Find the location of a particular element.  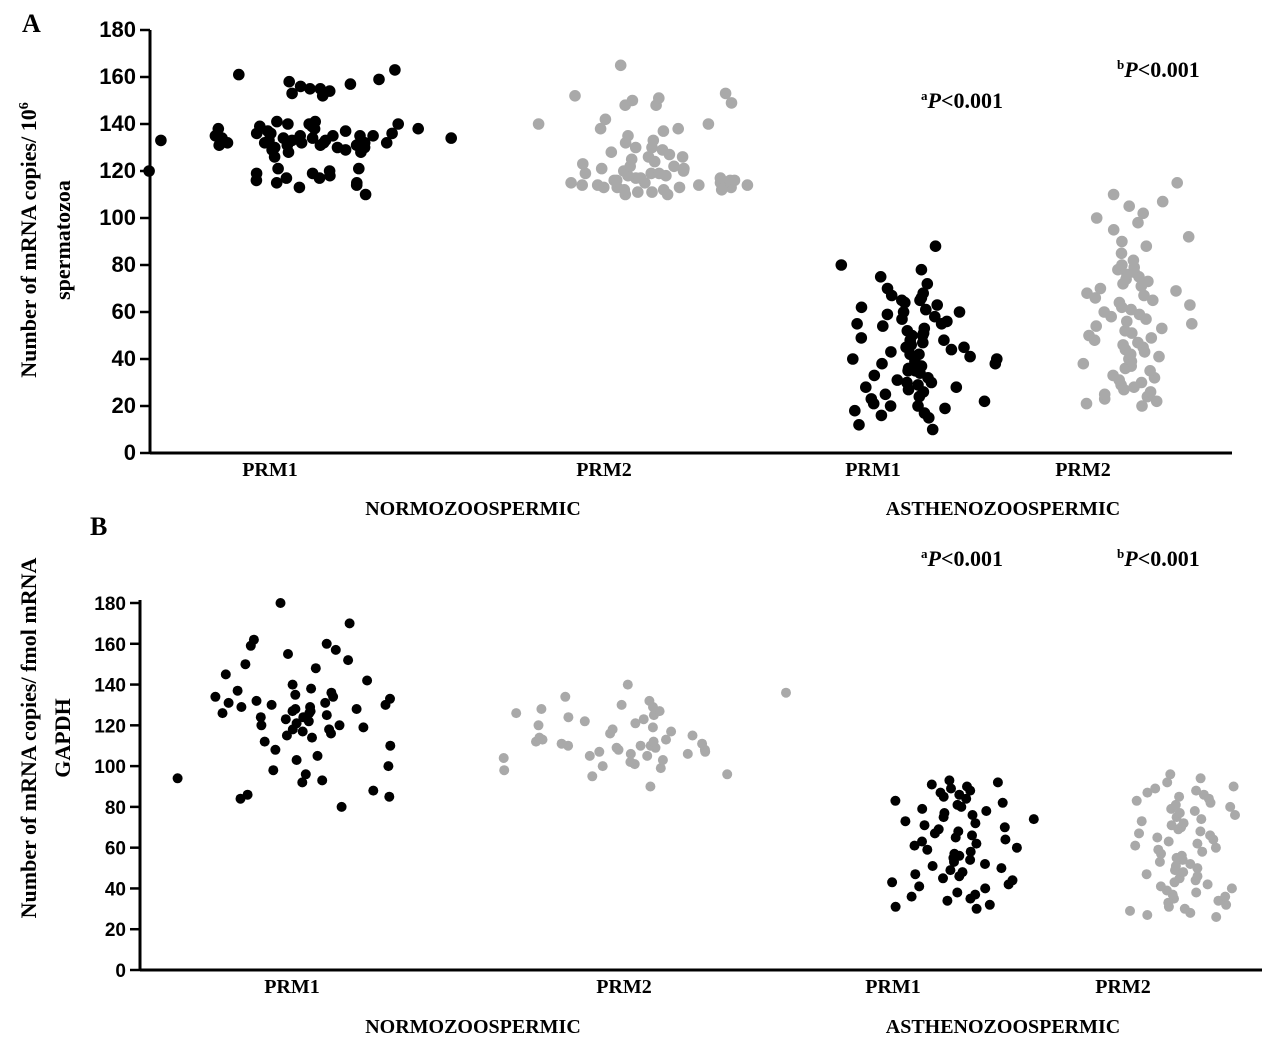

y-tick-label: 100 is located at coordinates (117, 217).